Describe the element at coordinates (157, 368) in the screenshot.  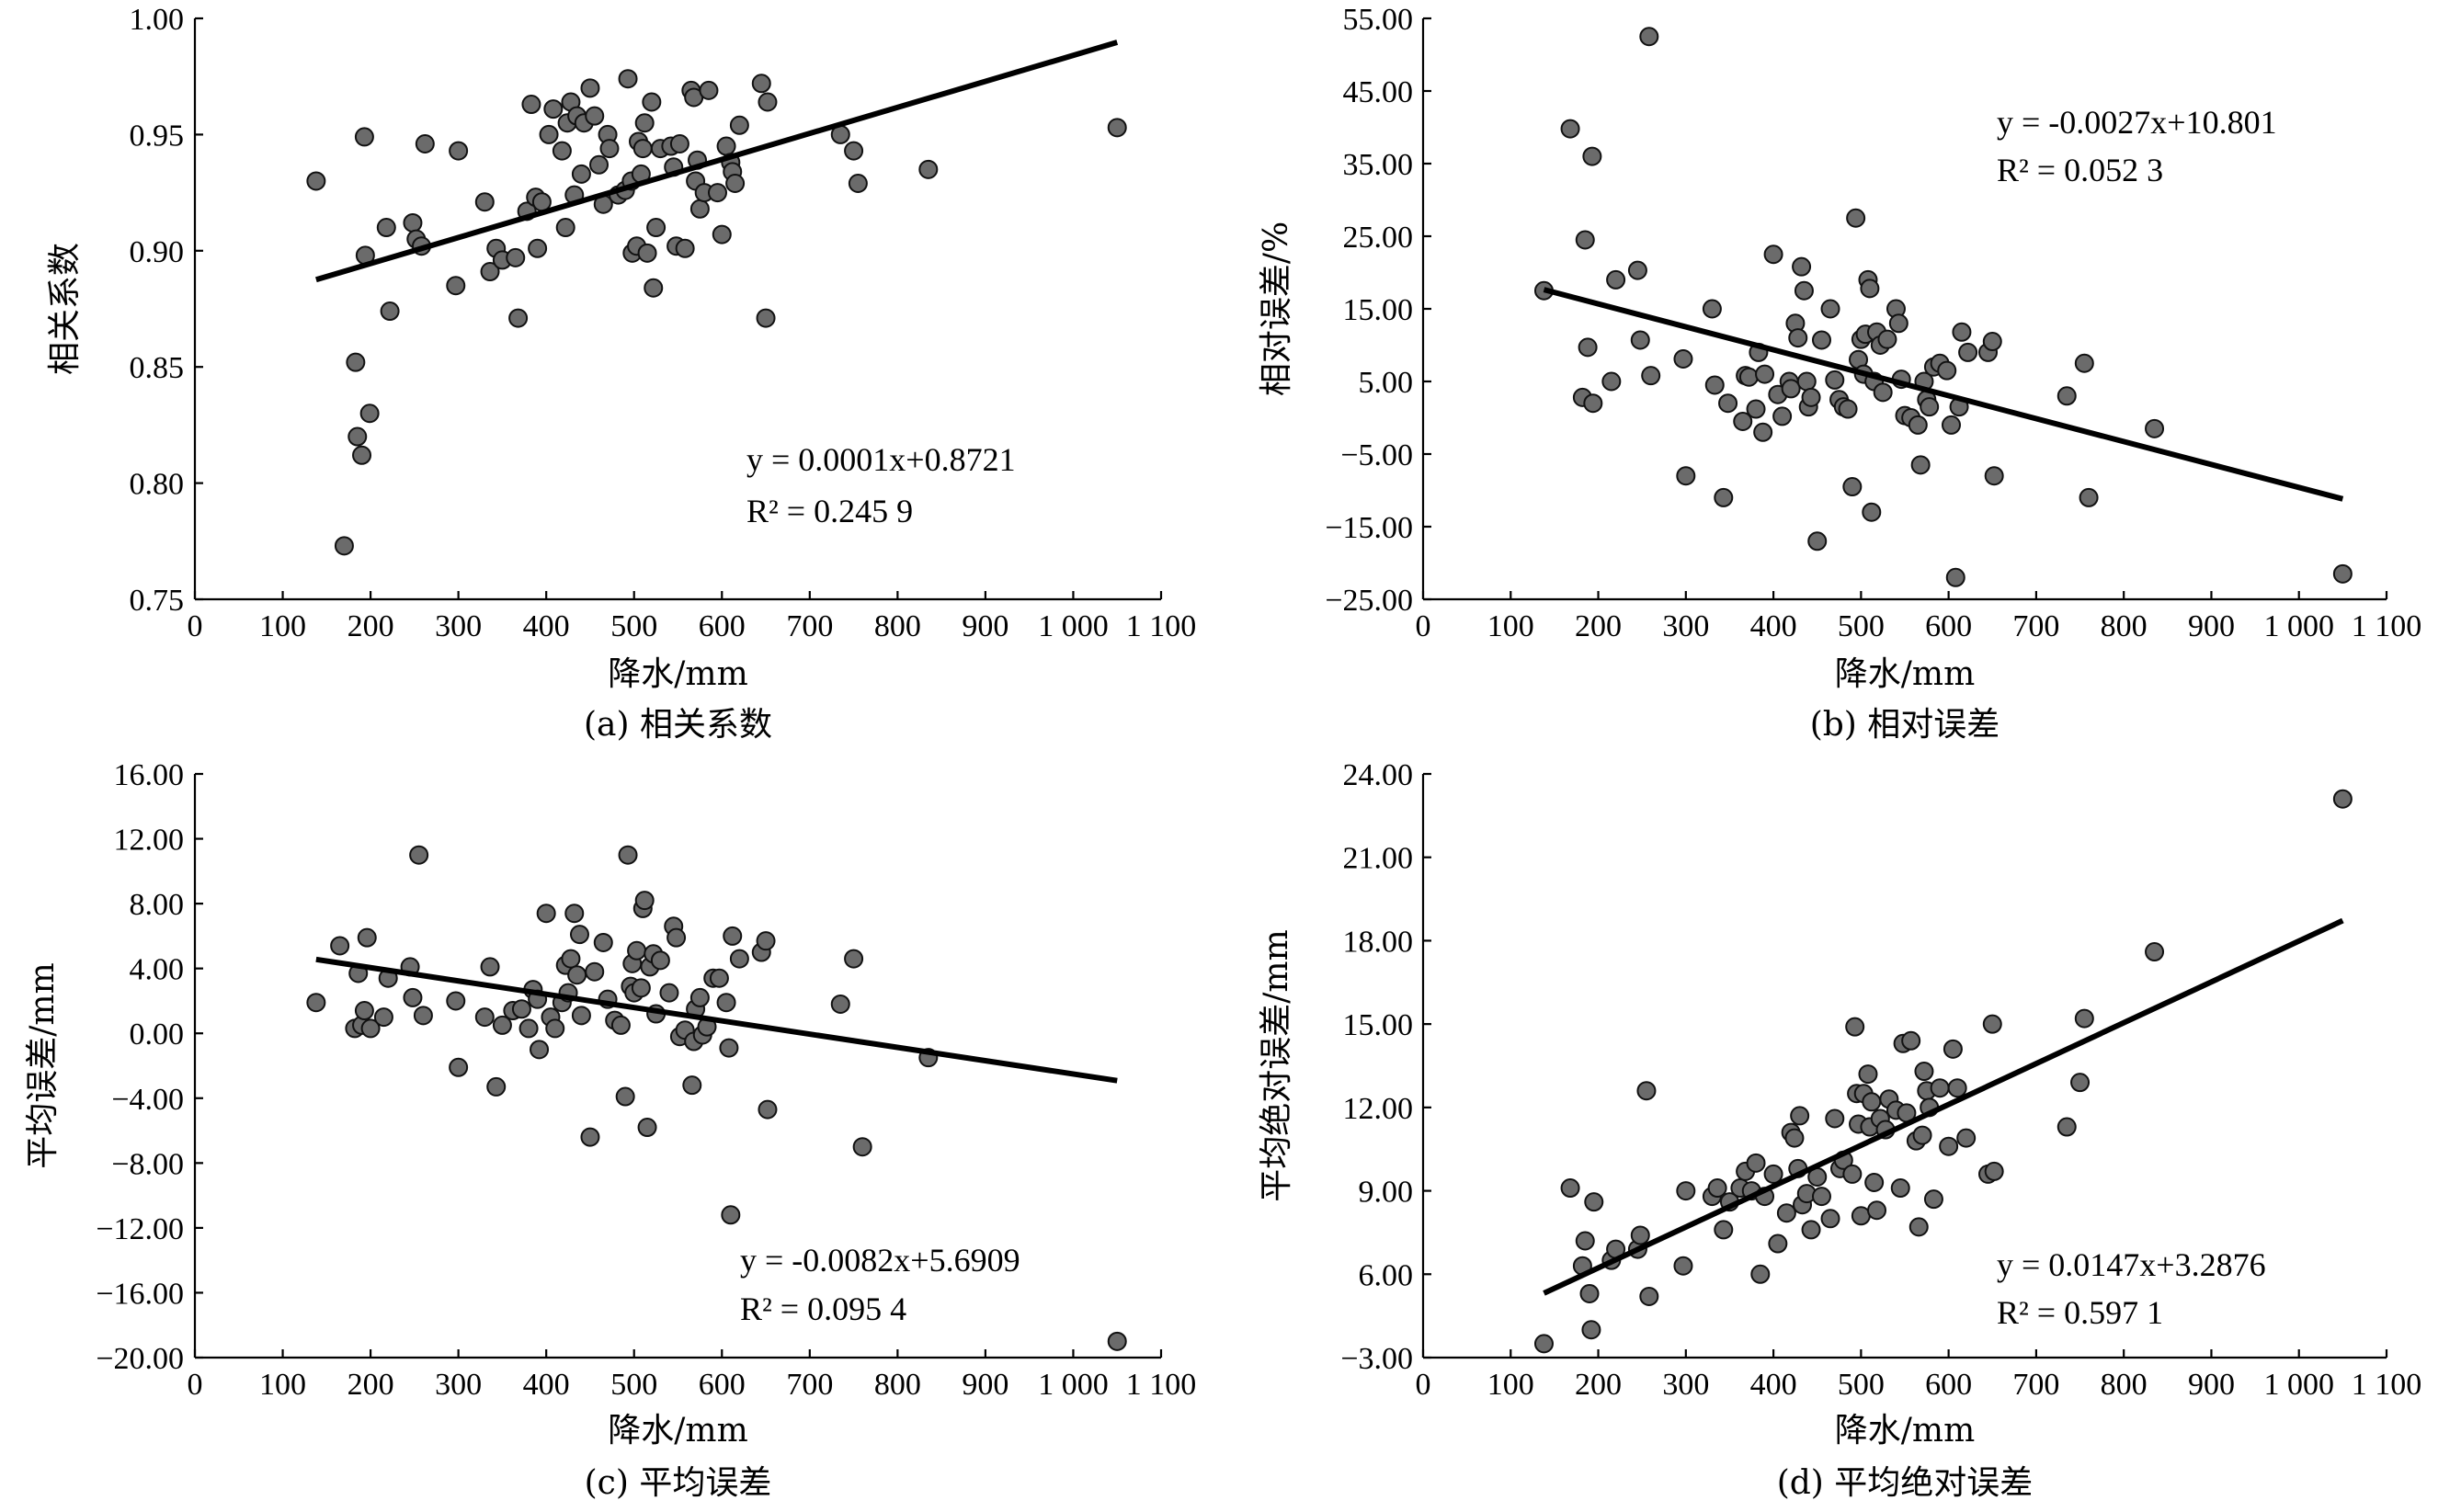
I see `y-tick-label: 0.85` at that location.